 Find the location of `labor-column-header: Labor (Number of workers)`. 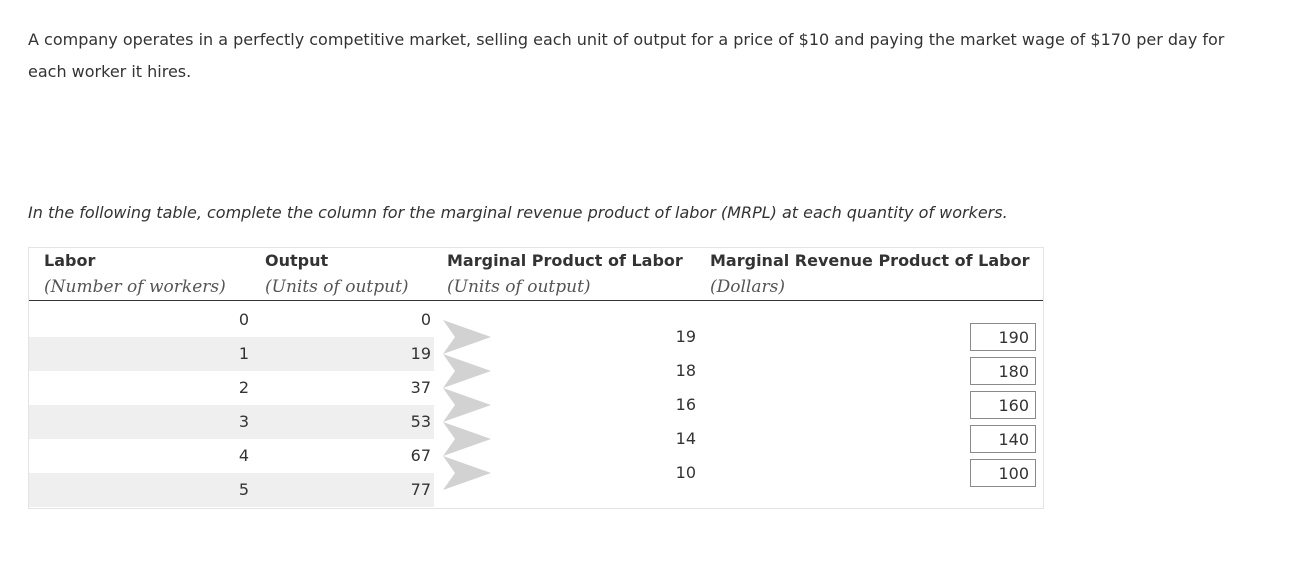

labor-column-header: Labor (Number of workers) is located at coordinates (135, 274).